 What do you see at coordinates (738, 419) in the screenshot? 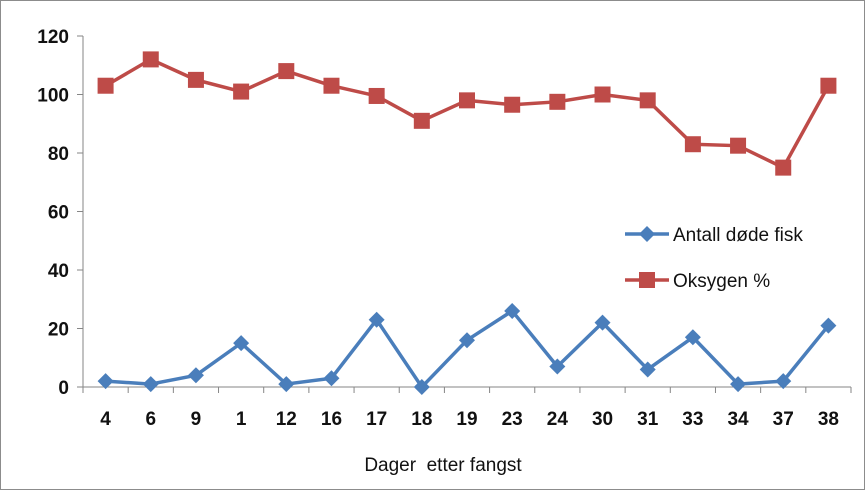
I see `x-tick-label: 34` at bounding box center [738, 419].